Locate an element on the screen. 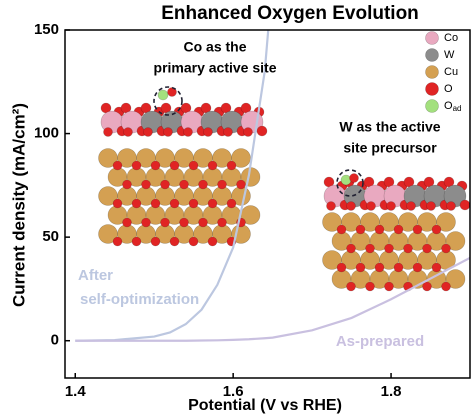 Image resolution: width=474 pixels, height=420 pixels. legend-label-text: Cu is located at coordinates (451, 72).